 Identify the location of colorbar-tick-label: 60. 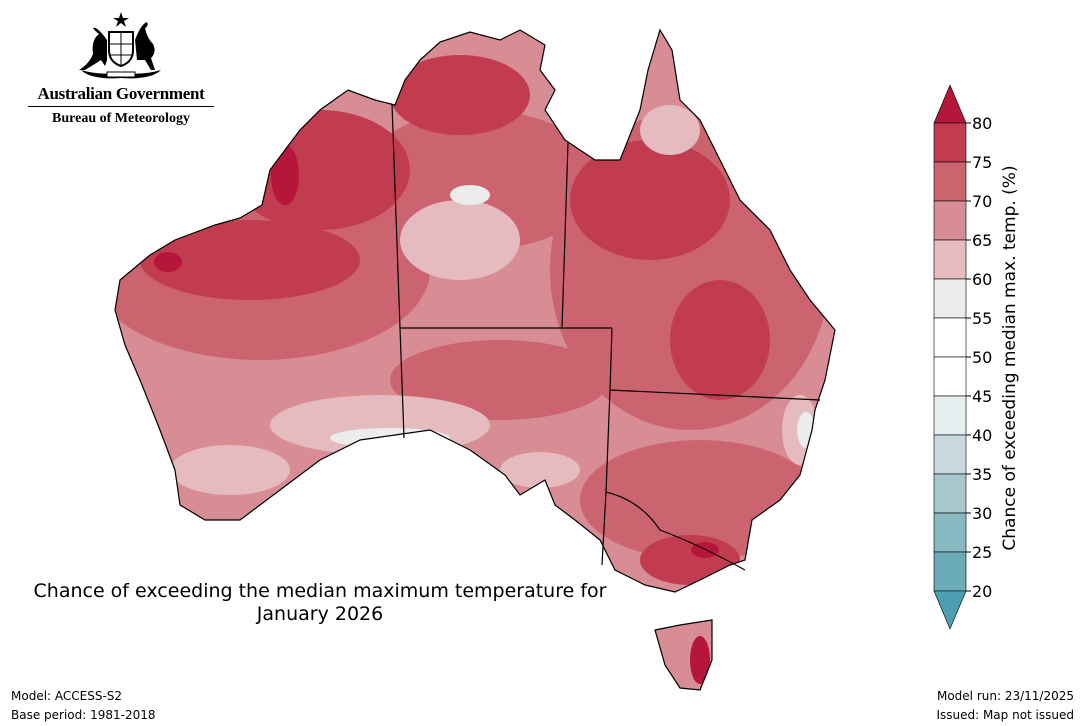
(982, 279).